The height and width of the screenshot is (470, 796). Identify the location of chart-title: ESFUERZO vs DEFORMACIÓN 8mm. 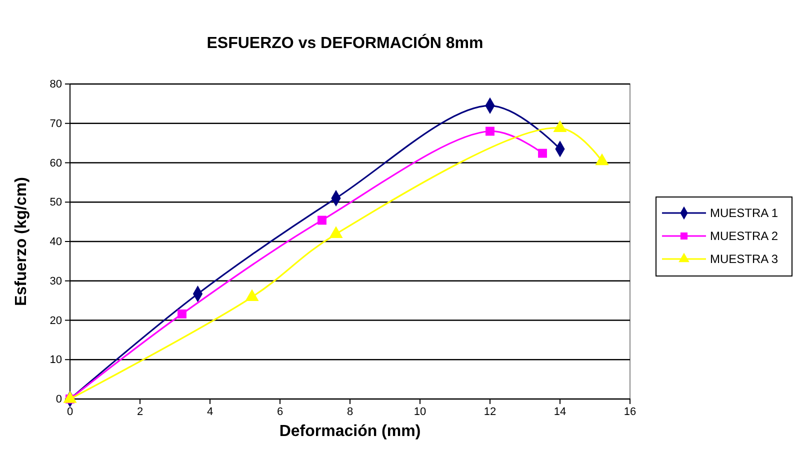
(345, 42).